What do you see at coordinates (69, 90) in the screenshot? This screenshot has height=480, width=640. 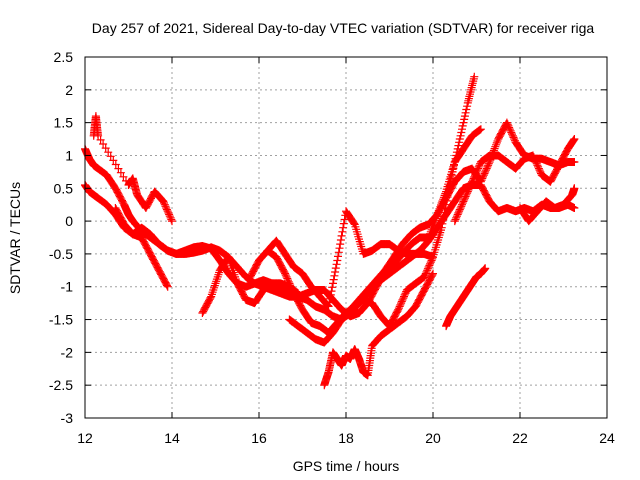 I see `y-tick-label: 2` at bounding box center [69, 90].